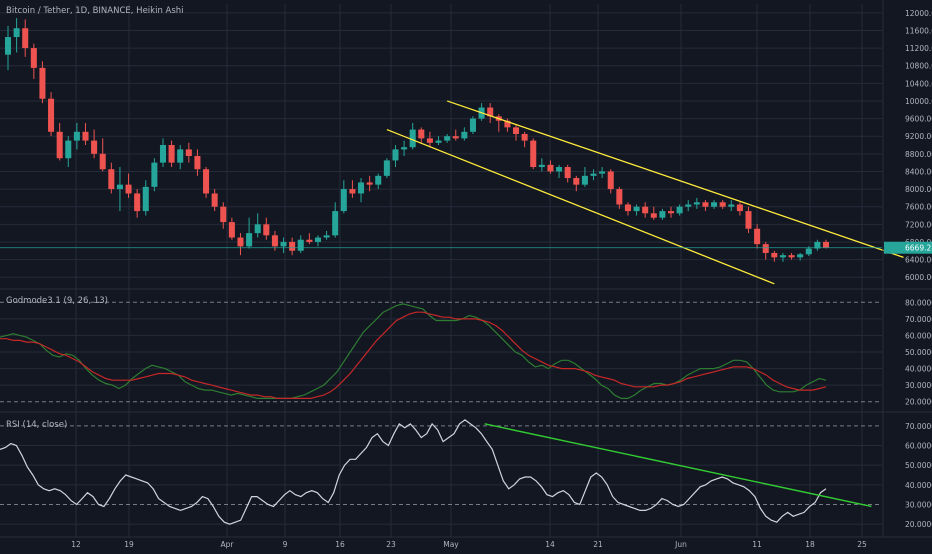  What do you see at coordinates (918, 119) in the screenshot?
I see `price-tick-label: 9600.00` at bounding box center [918, 119].